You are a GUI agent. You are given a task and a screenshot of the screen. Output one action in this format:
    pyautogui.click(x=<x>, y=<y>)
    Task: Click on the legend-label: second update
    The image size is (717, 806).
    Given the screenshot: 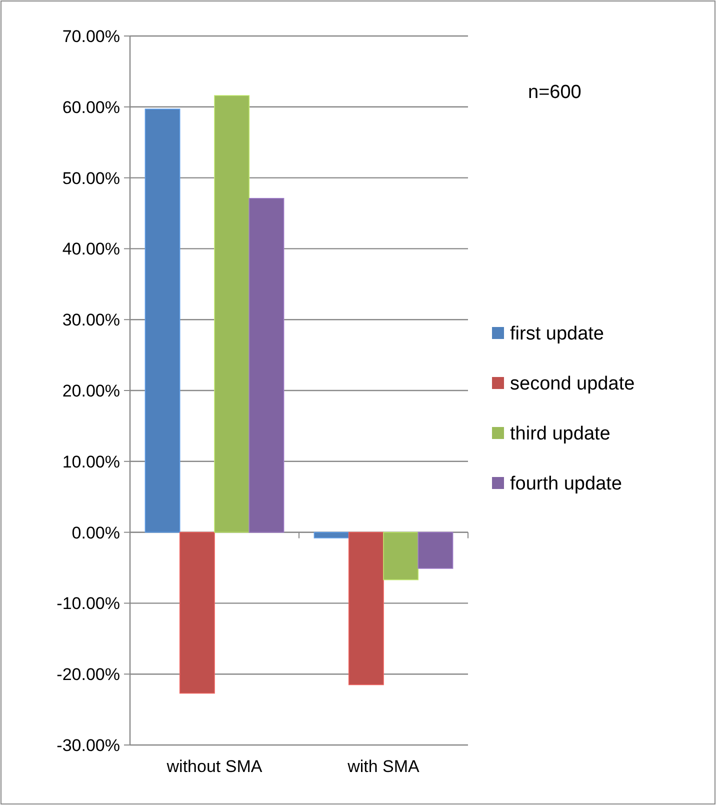 What is the action you would take?
    pyautogui.click(x=572, y=384)
    